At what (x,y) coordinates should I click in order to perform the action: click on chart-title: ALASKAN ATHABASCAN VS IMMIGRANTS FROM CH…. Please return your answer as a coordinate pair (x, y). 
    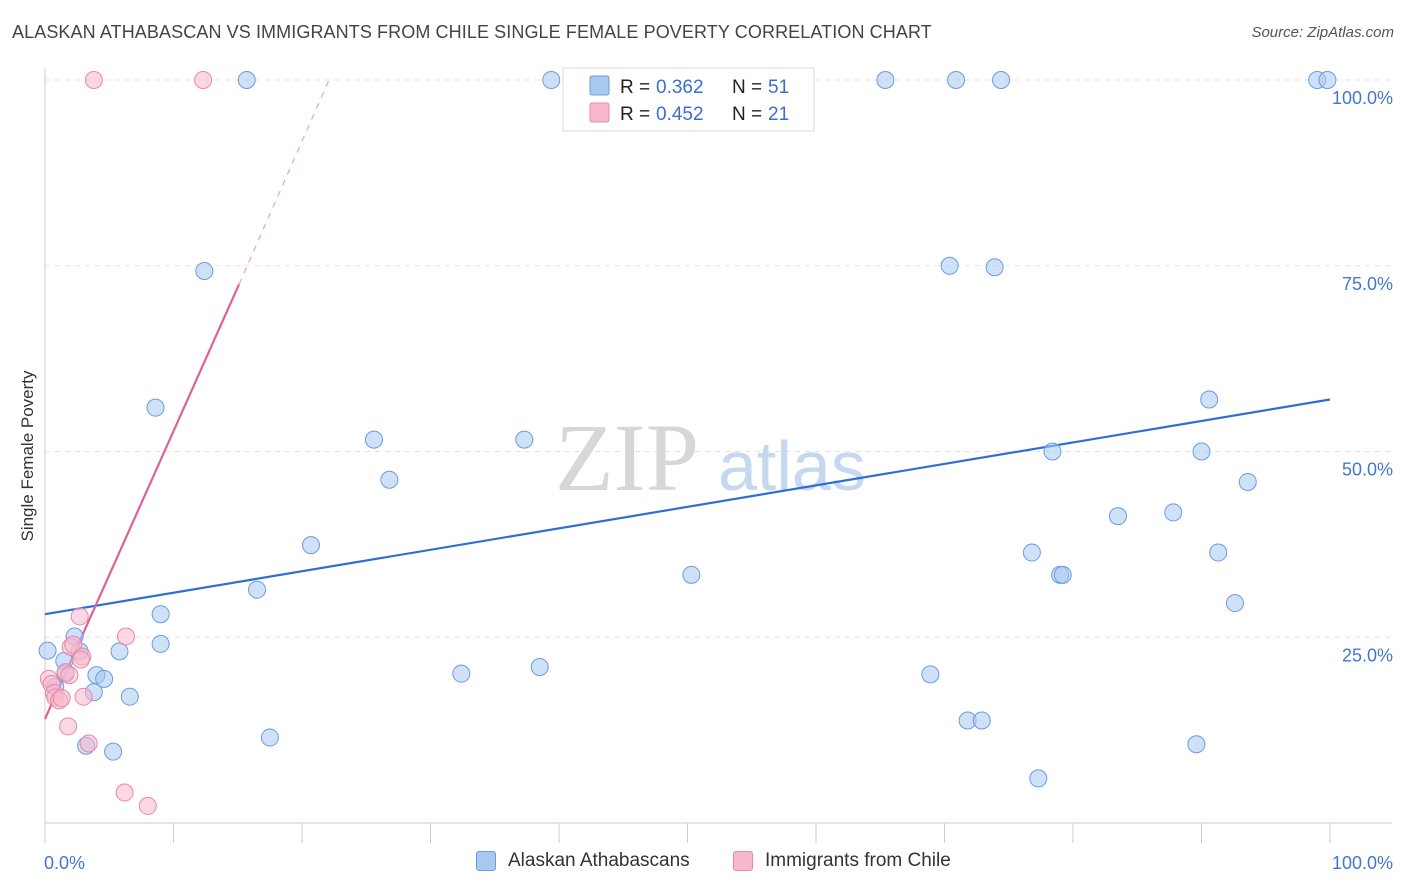
    Looking at the image, I should click on (472, 32).